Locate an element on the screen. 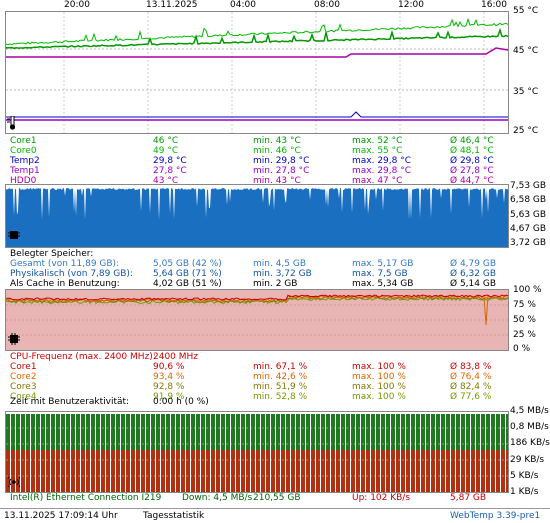 The height and width of the screenshot is (523, 550). network-graph is located at coordinates (257, 452).